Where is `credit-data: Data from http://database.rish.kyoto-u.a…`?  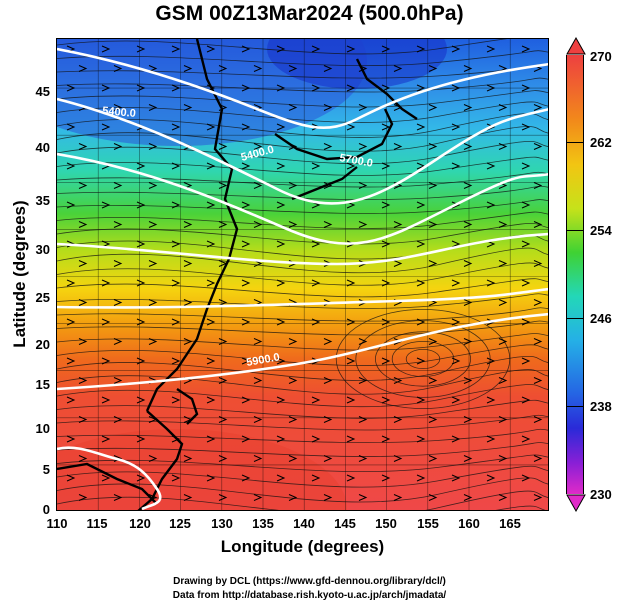
credit-data: Data from http://database.rish.kyoto-u.a… is located at coordinates (309, 595).